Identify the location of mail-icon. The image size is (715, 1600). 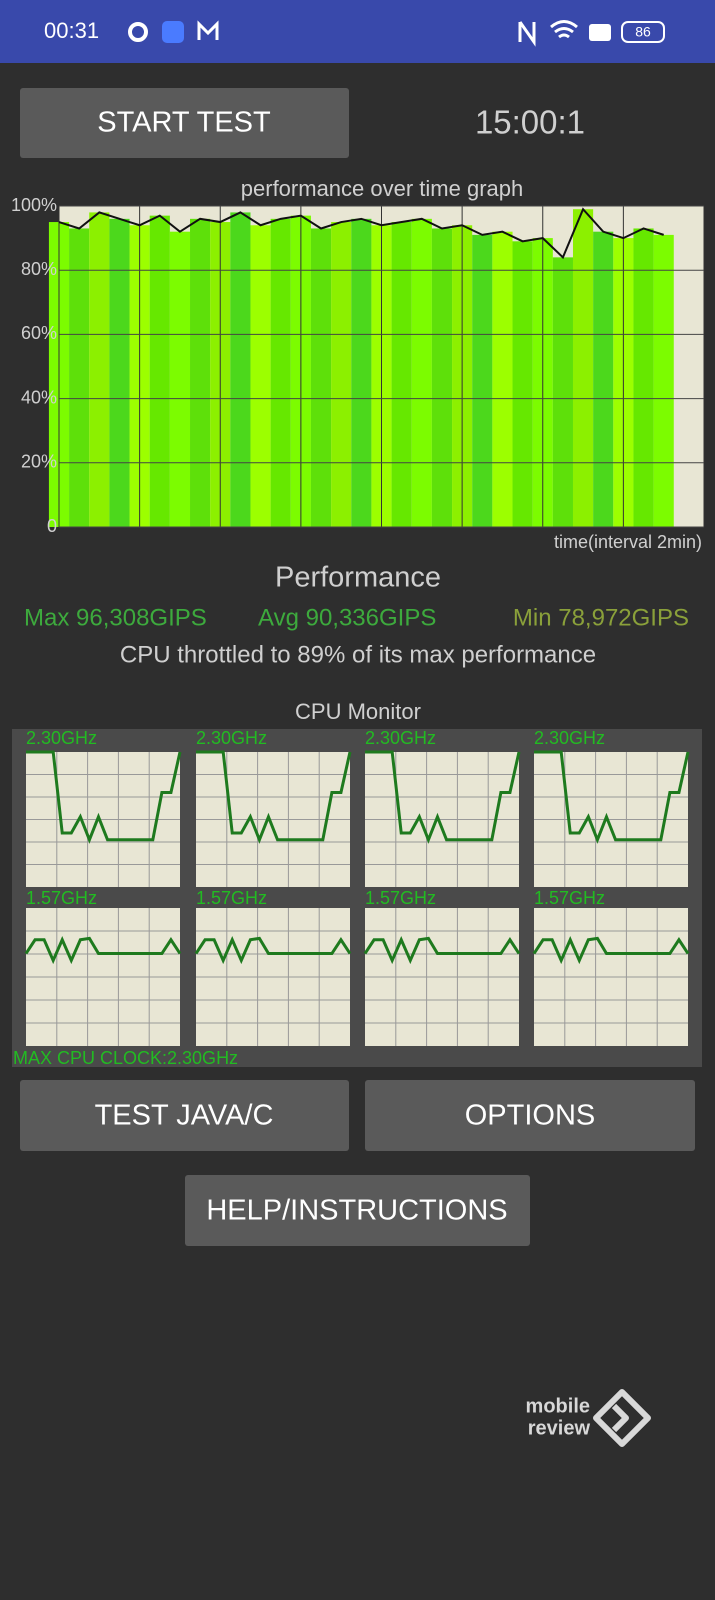
(208, 30).